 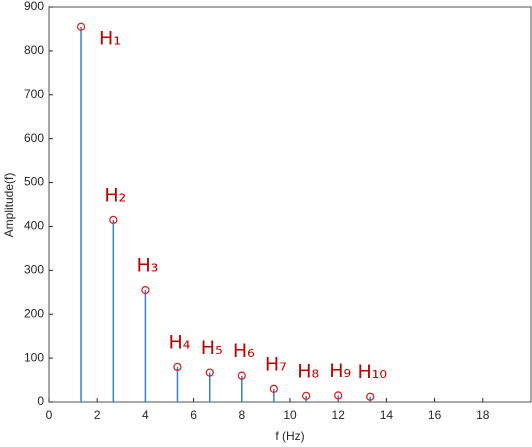 What do you see at coordinates (110, 38) in the screenshot?
I see `harmonic-label: H₁` at bounding box center [110, 38].